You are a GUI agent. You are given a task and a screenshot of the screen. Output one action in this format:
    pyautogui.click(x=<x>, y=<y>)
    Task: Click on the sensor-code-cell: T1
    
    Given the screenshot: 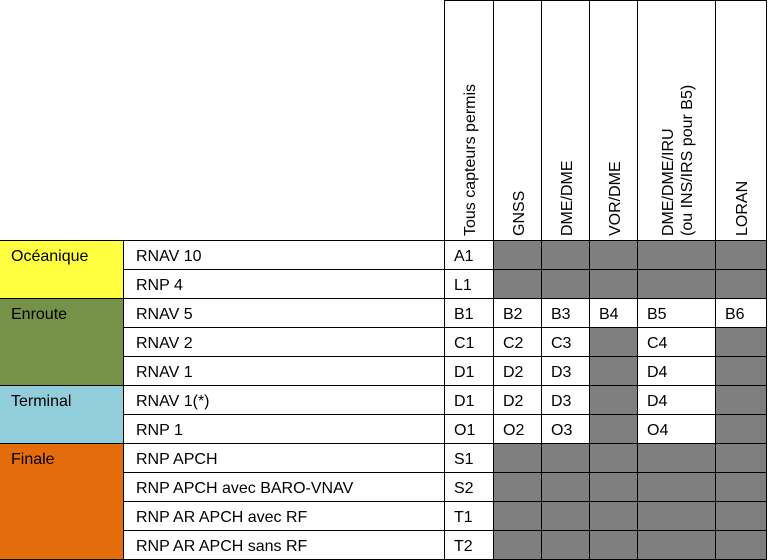 What is the action you would take?
    pyautogui.click(x=469, y=516)
    